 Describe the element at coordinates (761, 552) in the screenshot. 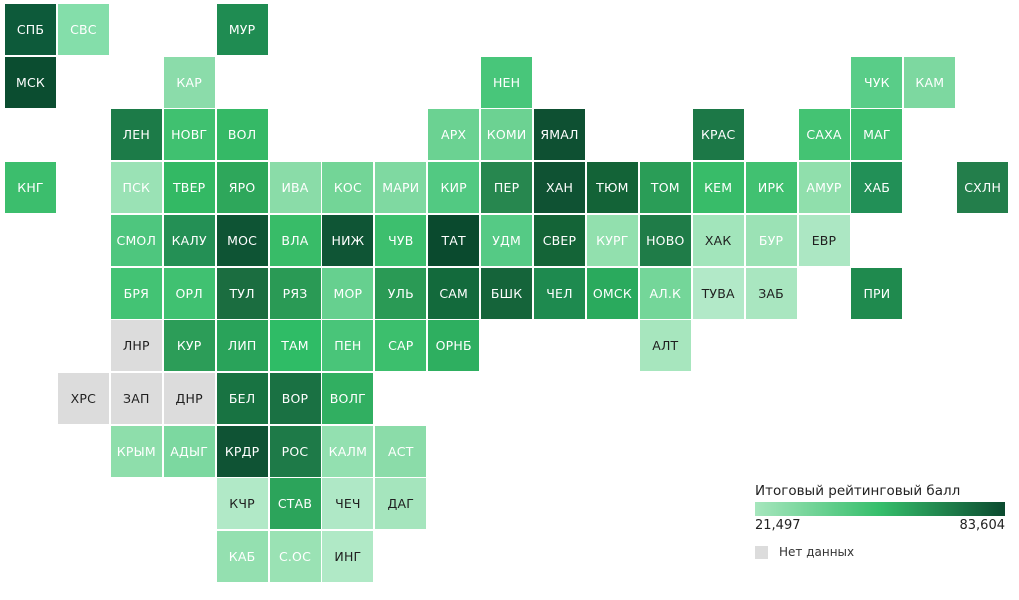

I see `no-data-swatch` at that location.